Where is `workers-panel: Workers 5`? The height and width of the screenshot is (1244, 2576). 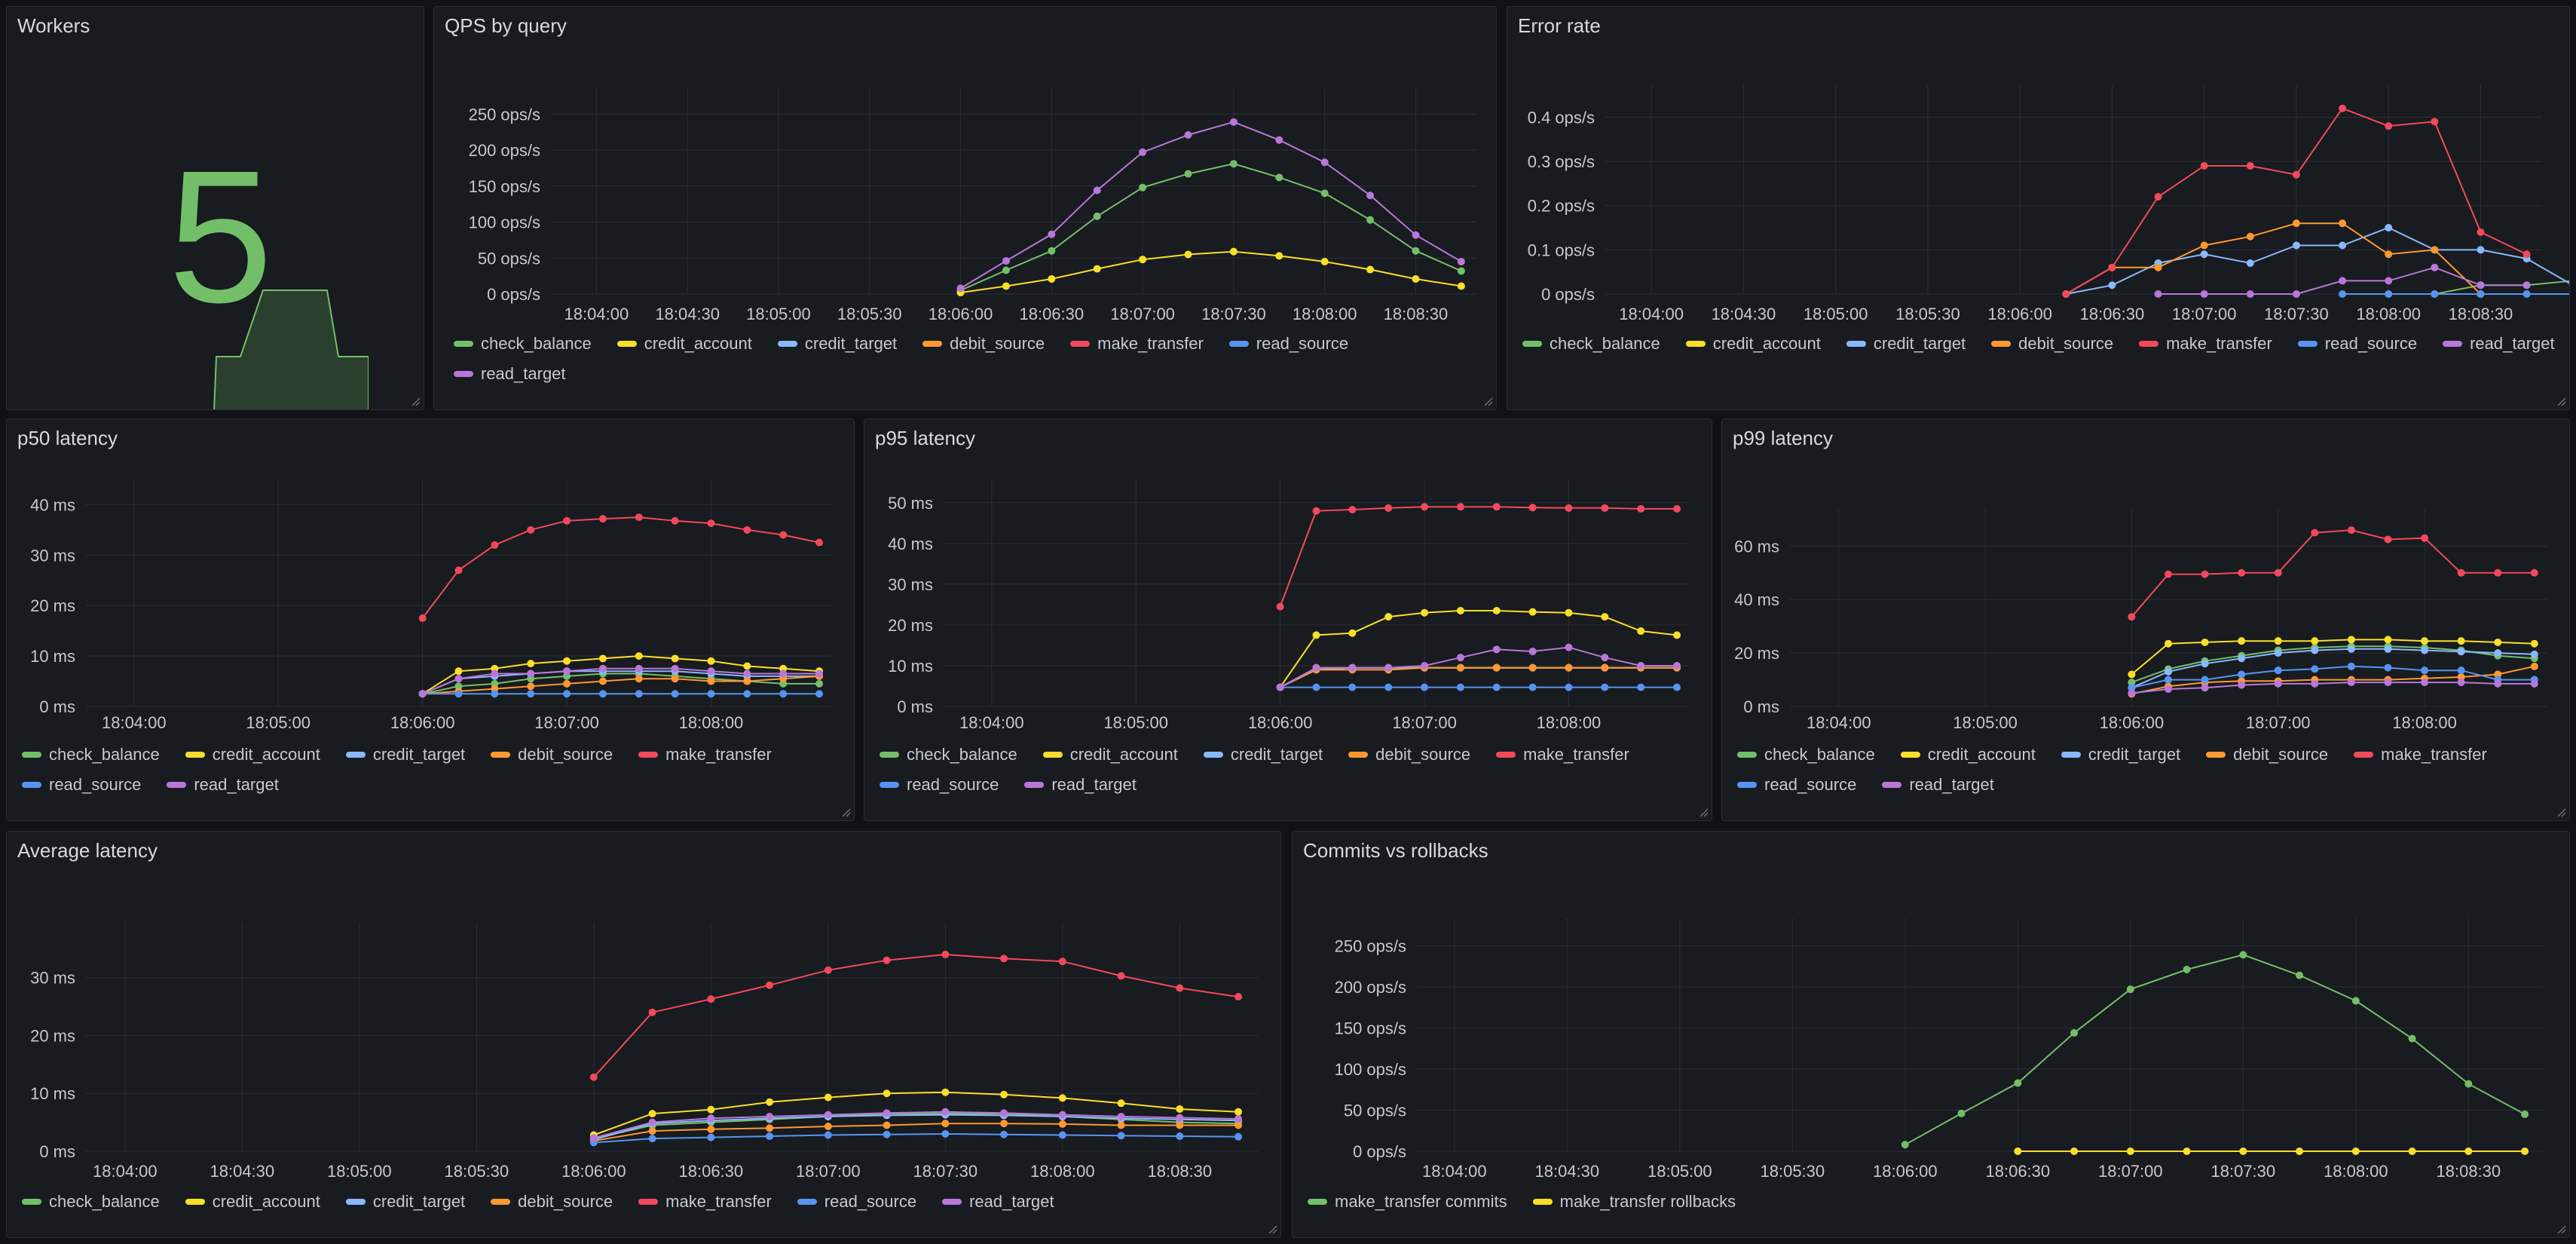
workers-panel: Workers 5 is located at coordinates (215, 208).